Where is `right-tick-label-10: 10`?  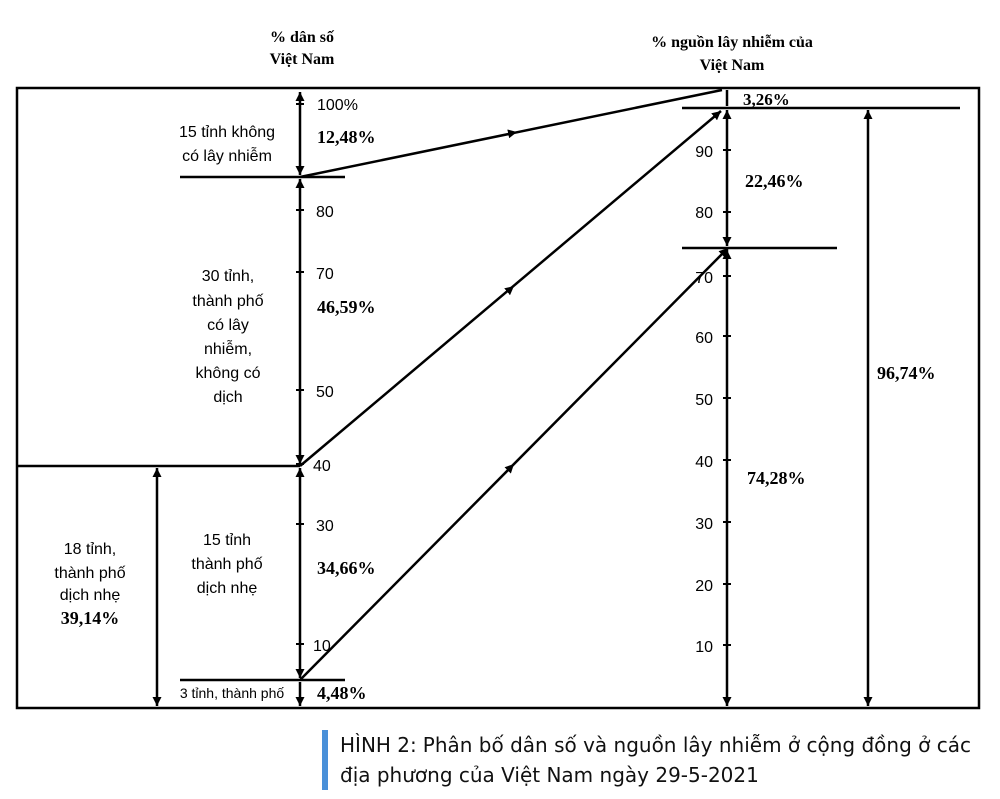
right-tick-label-10: 10 is located at coordinates (704, 647).